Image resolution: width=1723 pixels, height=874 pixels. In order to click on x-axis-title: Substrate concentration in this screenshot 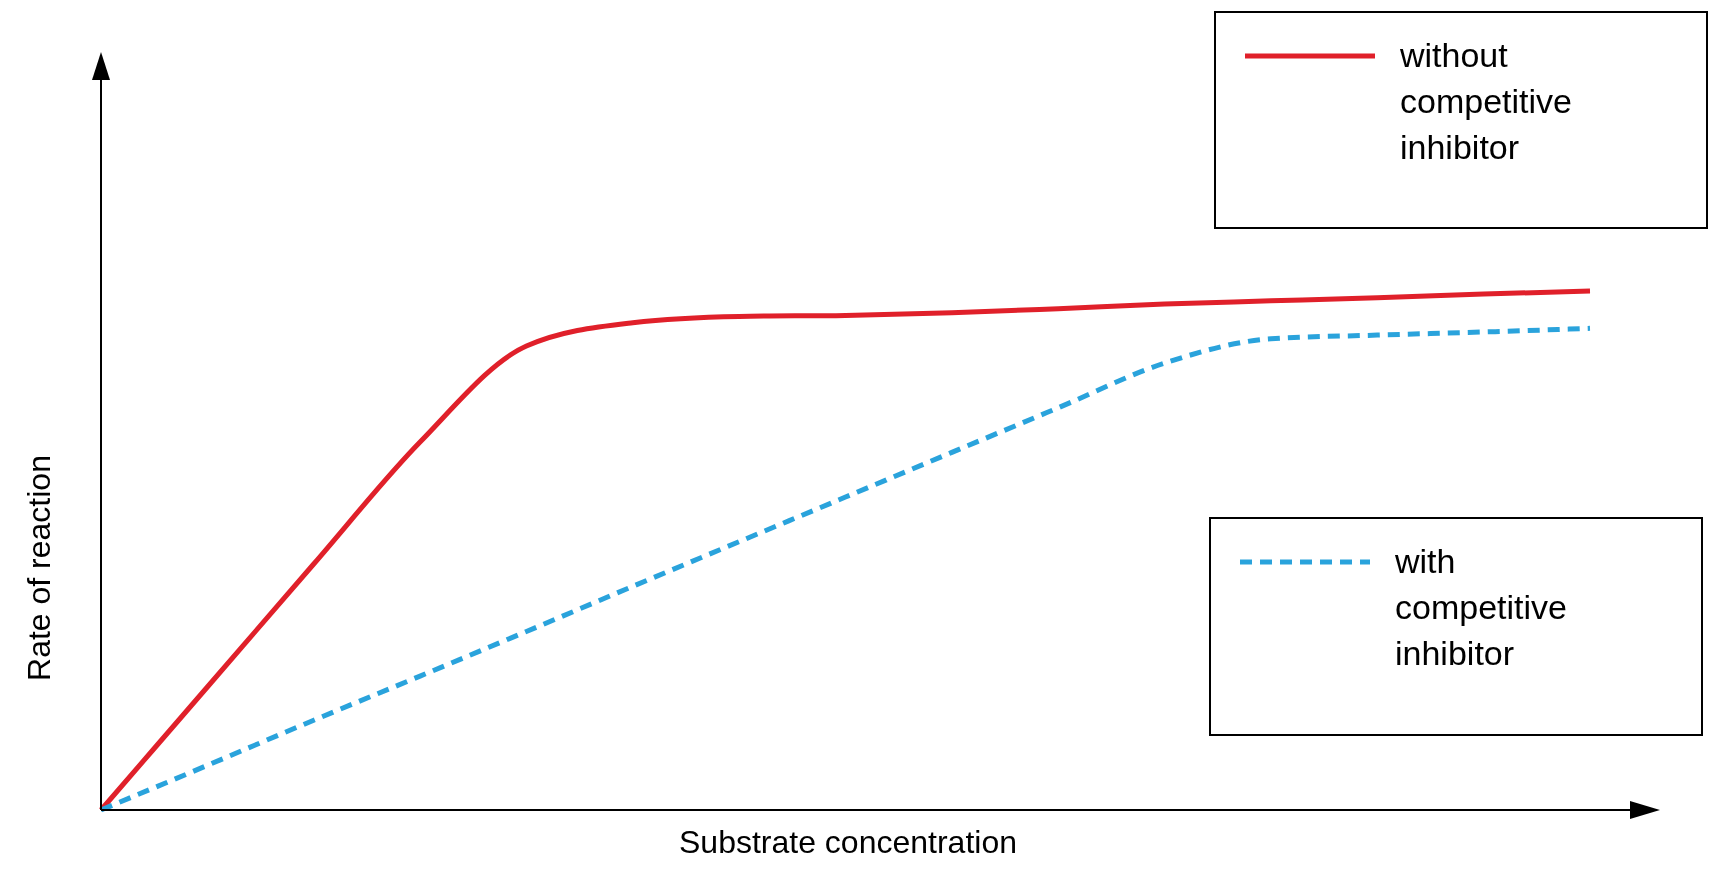, I will do `click(848, 842)`.